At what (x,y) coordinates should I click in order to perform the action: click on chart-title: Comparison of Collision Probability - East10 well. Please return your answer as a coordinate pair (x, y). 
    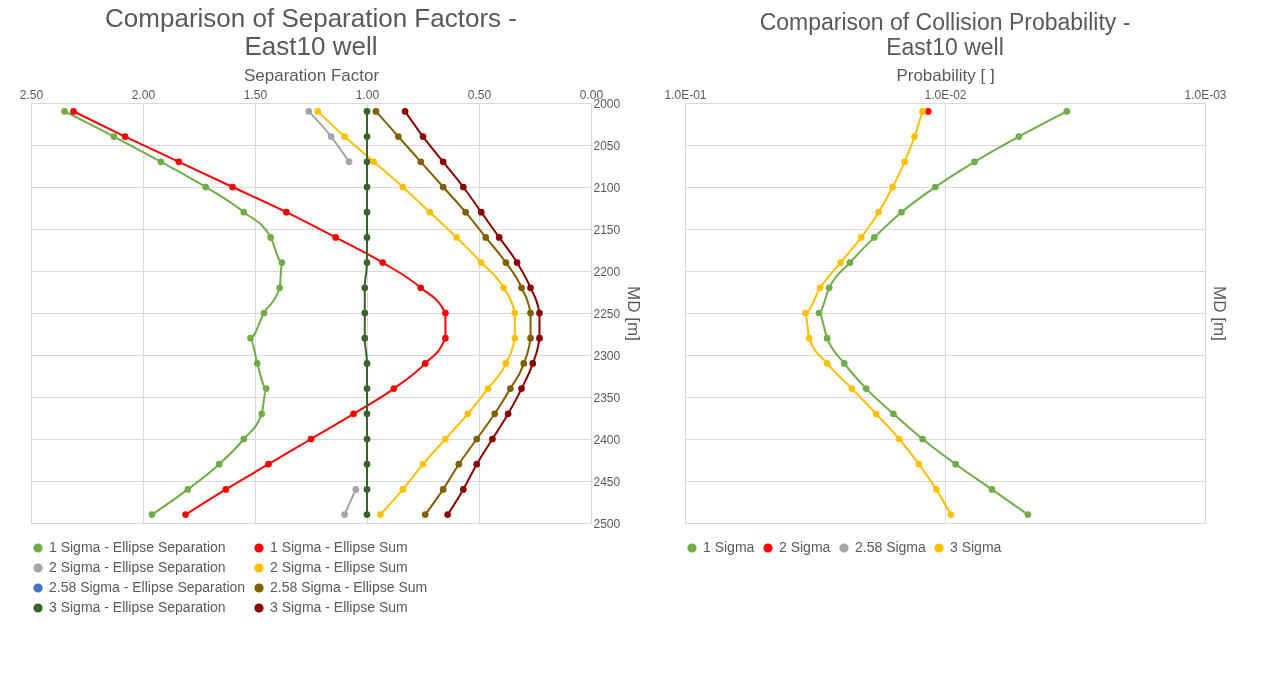
    Looking at the image, I should click on (945, 34).